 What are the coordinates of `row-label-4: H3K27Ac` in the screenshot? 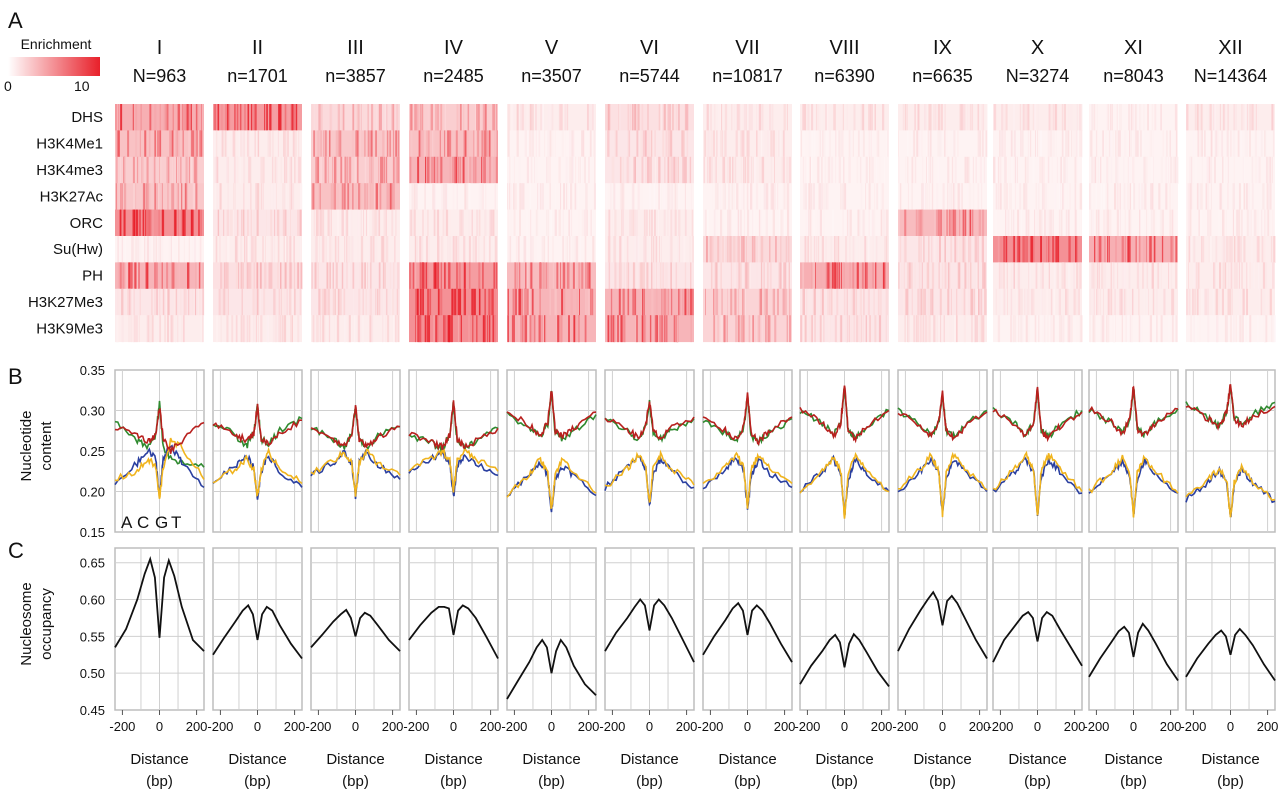 It's located at (72, 196).